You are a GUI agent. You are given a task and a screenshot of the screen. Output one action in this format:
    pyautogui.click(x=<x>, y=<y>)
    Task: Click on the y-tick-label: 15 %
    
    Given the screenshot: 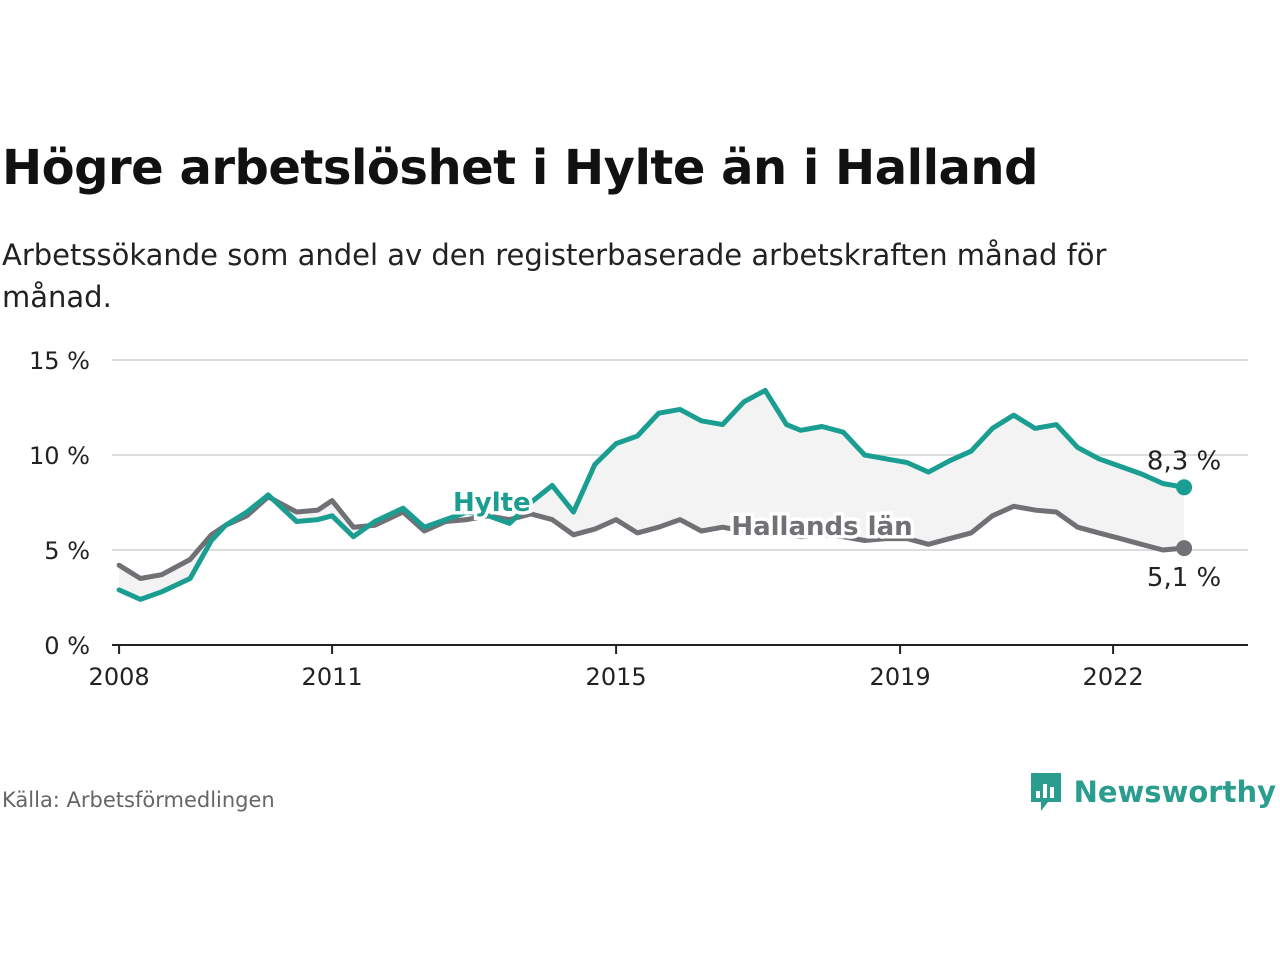 What is the action you would take?
    pyautogui.click(x=59, y=361)
    